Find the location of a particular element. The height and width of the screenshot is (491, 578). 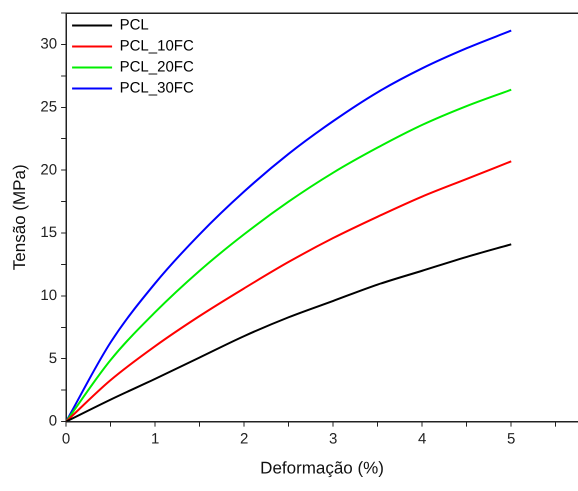

x-tick-label: 4 is located at coordinates (422, 439).